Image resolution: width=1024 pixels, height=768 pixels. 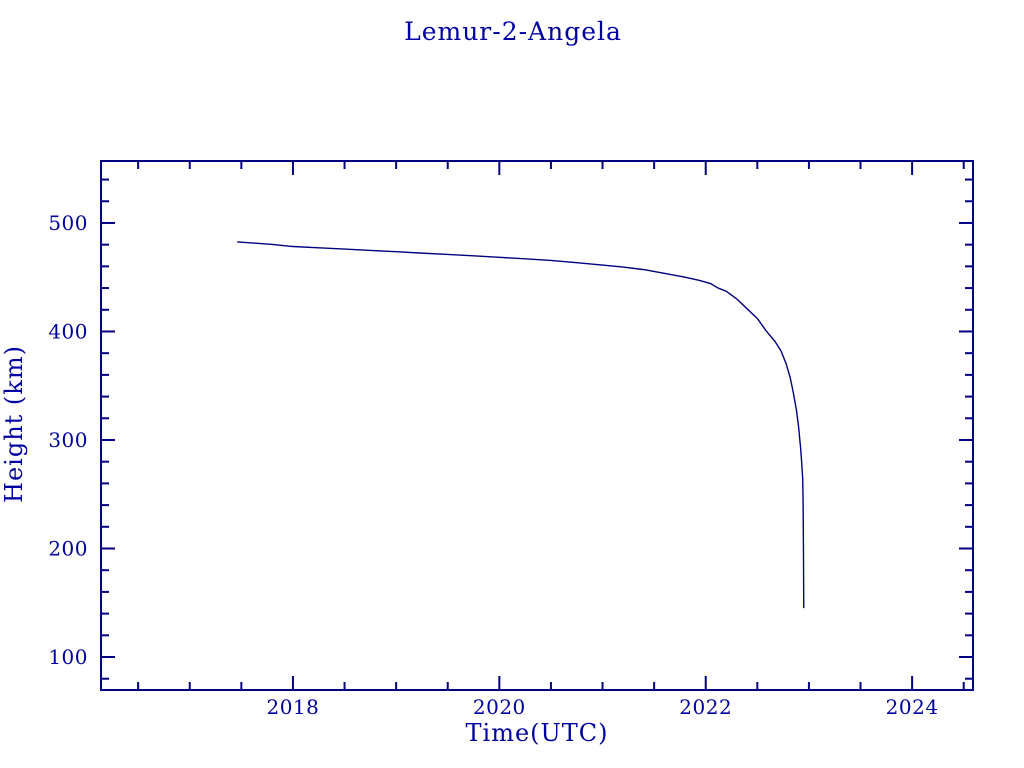 I want to click on y-tick-label: 500, so click(x=68, y=223).